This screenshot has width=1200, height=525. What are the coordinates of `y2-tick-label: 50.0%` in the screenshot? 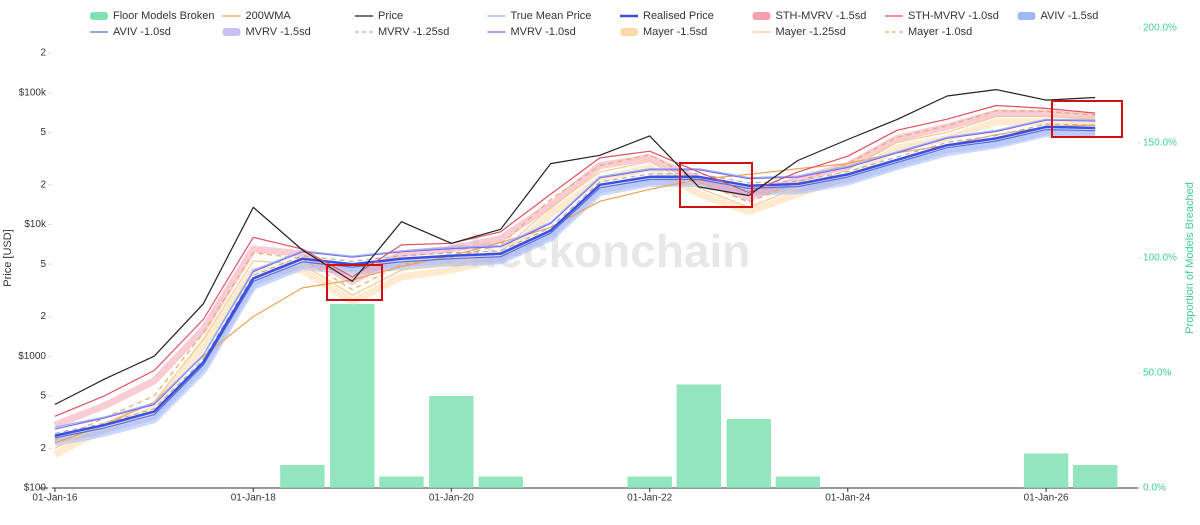 It's located at (1157, 373).